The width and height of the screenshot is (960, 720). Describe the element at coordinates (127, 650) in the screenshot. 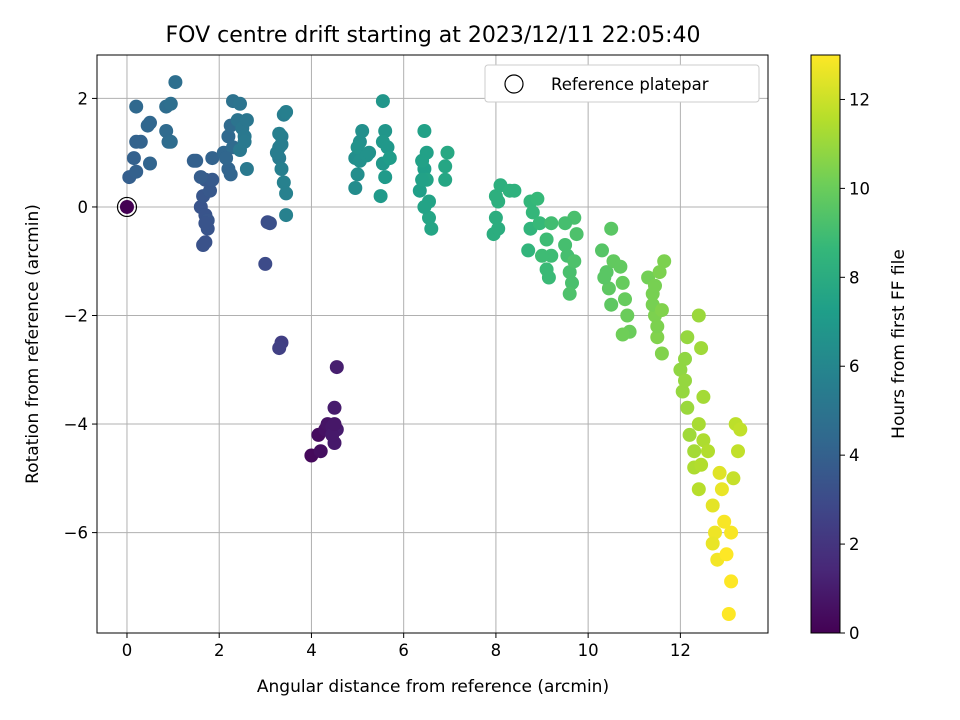

I see `x-tick-label: 0` at that location.